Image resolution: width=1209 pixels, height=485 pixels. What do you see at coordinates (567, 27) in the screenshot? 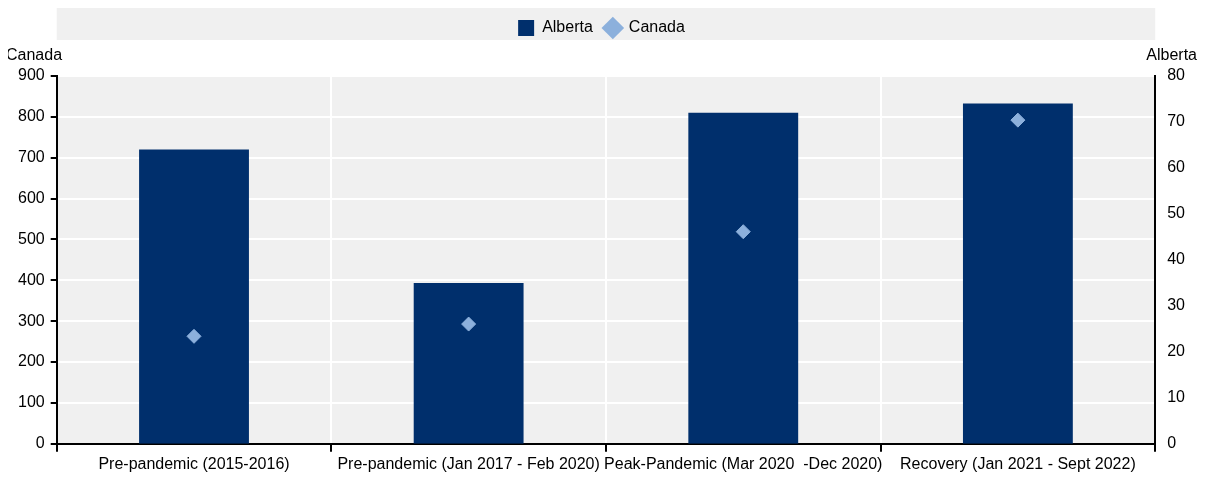
I see `legend-label: Alberta` at bounding box center [567, 27].